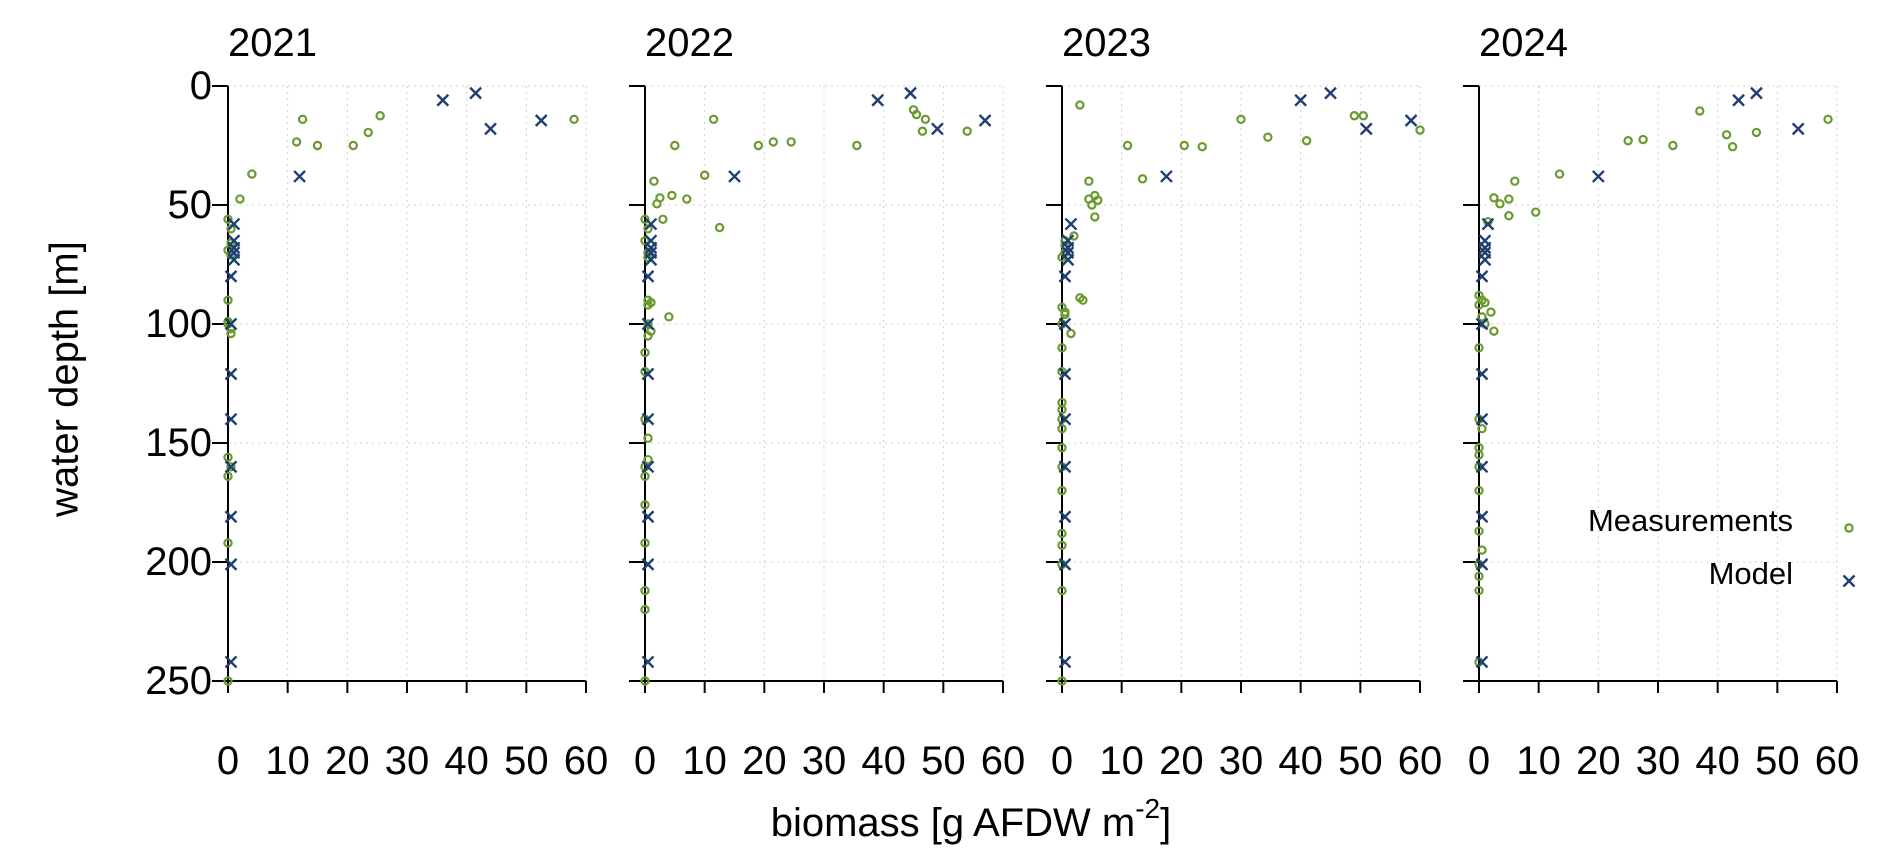  What do you see at coordinates (689, 43) in the screenshot?
I see `panel-title: 2022` at bounding box center [689, 43].